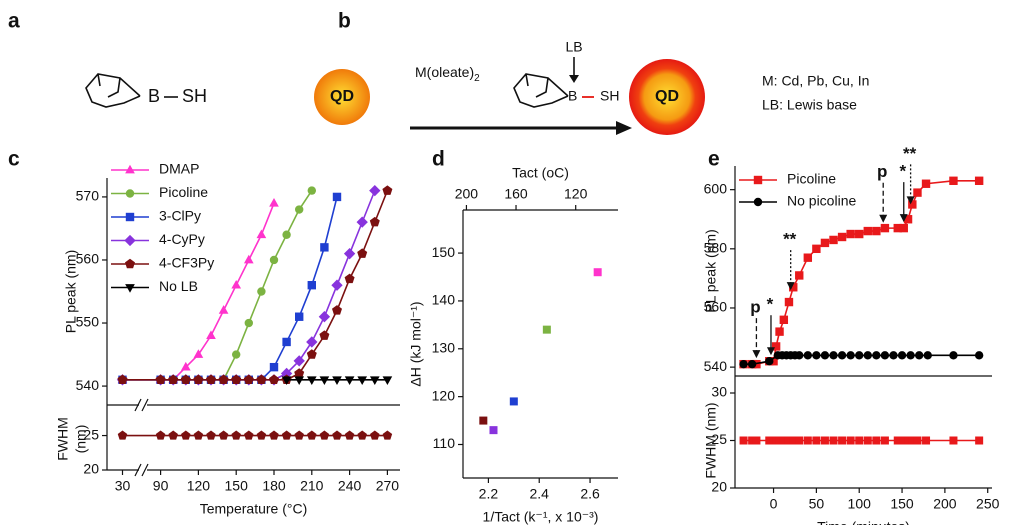  I want to click on reagent-subscript: 2, so click(477, 78).